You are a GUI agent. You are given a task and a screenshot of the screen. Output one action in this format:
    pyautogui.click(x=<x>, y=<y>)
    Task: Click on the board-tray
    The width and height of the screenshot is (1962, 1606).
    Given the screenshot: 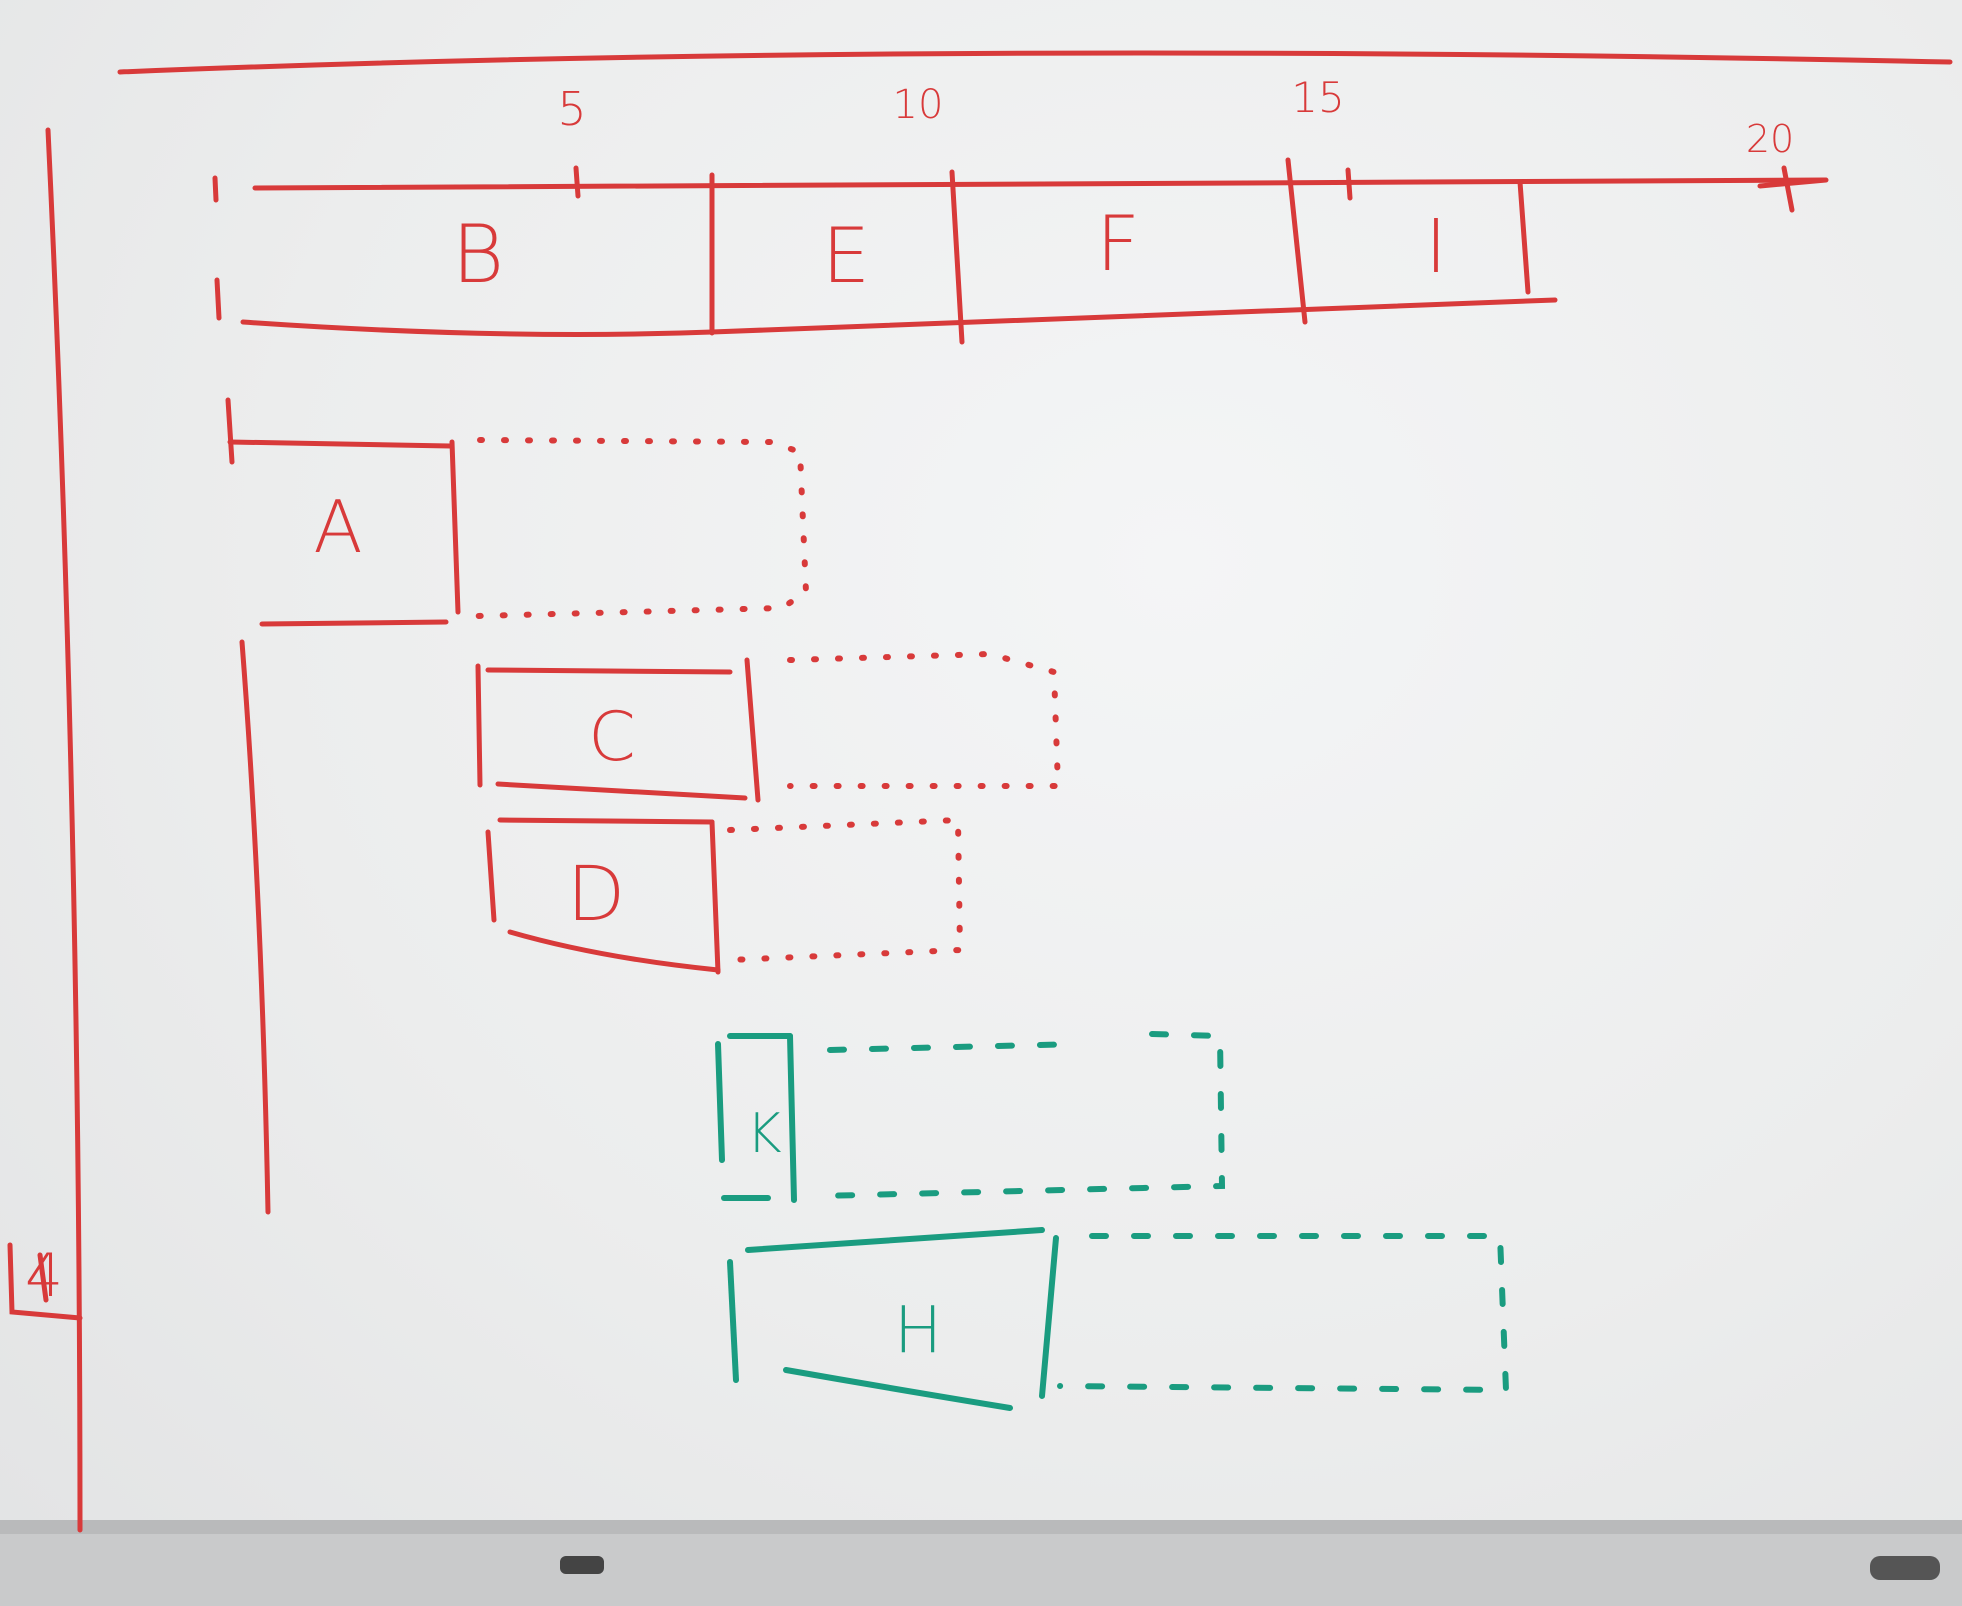 What is the action you would take?
    pyautogui.click(x=981, y=1568)
    